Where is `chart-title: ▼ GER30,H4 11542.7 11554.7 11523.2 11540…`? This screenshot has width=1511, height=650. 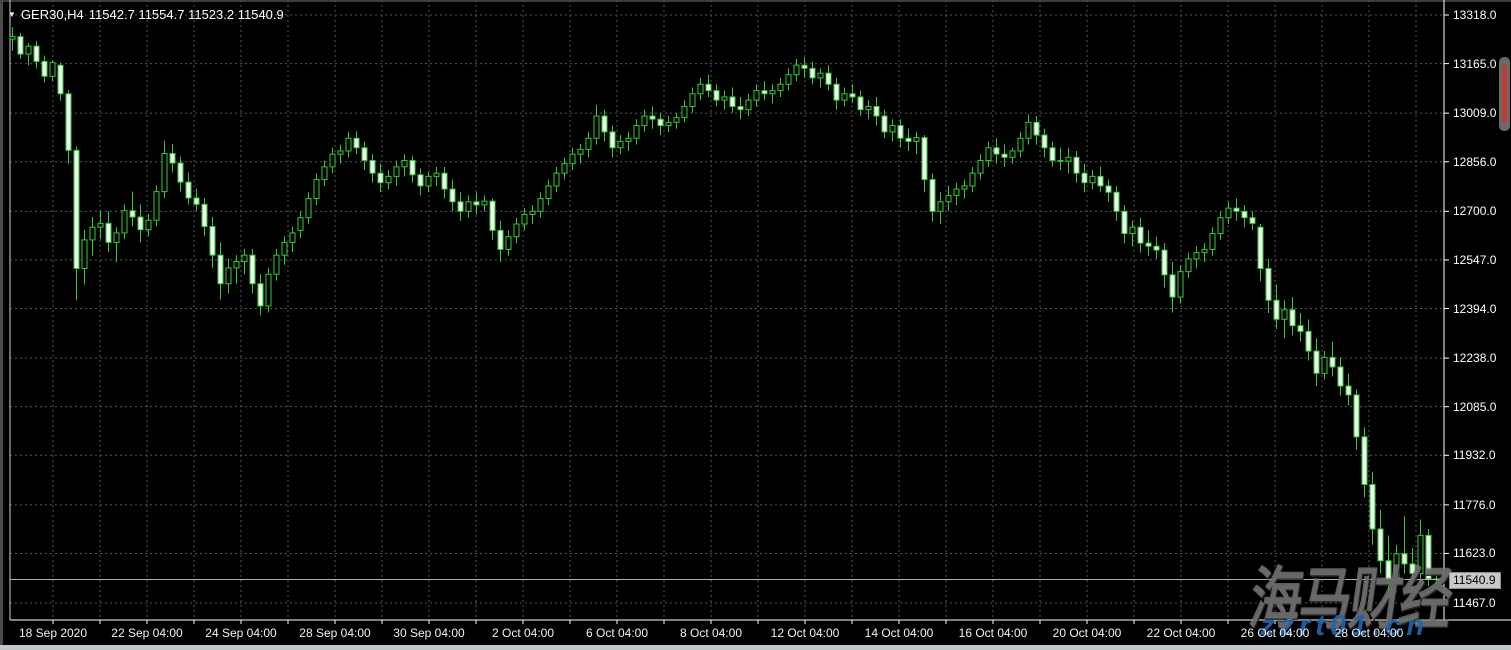 chart-title: ▼ GER30,H4 11542.7 11554.7 11523.2 11540… is located at coordinates (146, 14).